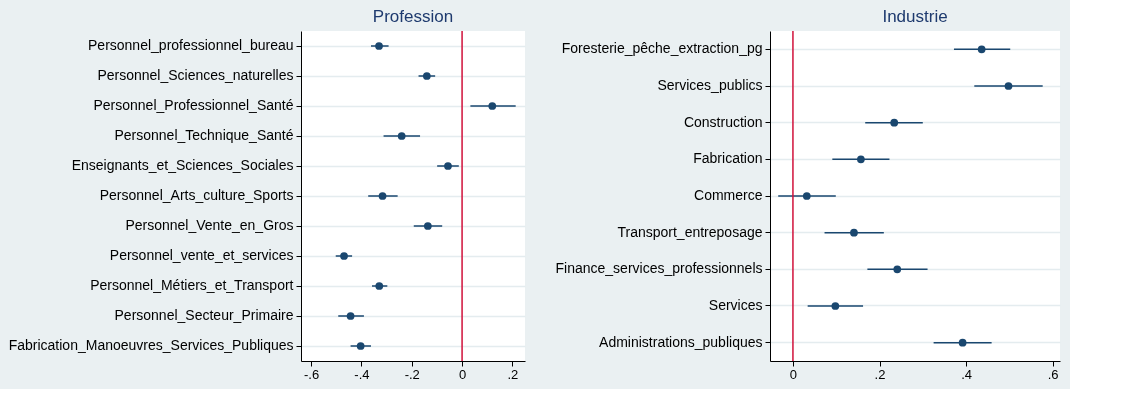  I want to click on y-tick-label: Foresterie_pêche_extraction_pg, so click(662, 48).